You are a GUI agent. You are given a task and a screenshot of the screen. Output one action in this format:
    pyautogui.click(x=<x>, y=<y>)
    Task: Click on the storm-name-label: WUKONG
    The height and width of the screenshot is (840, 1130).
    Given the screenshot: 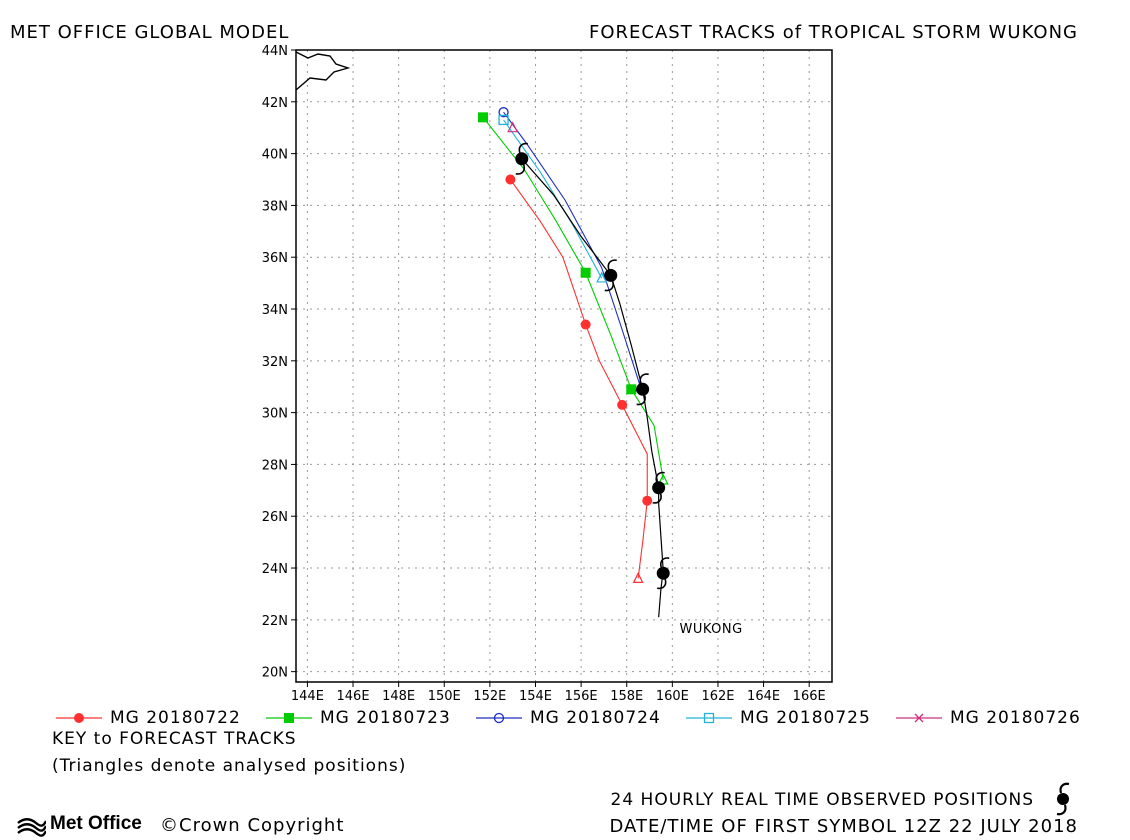 What is the action you would take?
    pyautogui.click(x=711, y=629)
    